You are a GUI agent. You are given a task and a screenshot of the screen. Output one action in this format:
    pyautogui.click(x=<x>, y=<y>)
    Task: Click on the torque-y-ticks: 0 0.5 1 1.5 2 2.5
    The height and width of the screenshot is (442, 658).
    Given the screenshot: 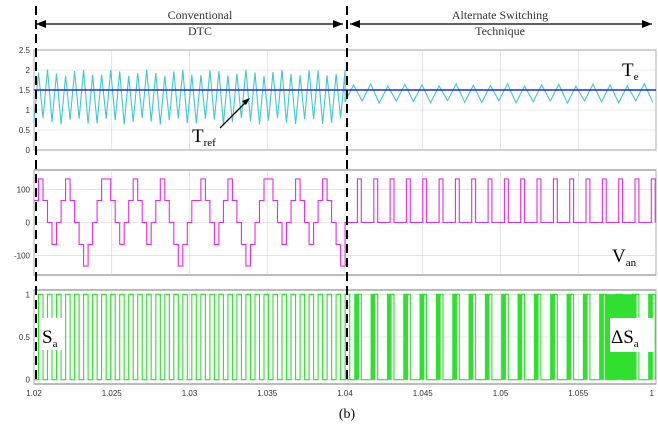 What is the action you would take?
    pyautogui.click(x=25, y=100)
    